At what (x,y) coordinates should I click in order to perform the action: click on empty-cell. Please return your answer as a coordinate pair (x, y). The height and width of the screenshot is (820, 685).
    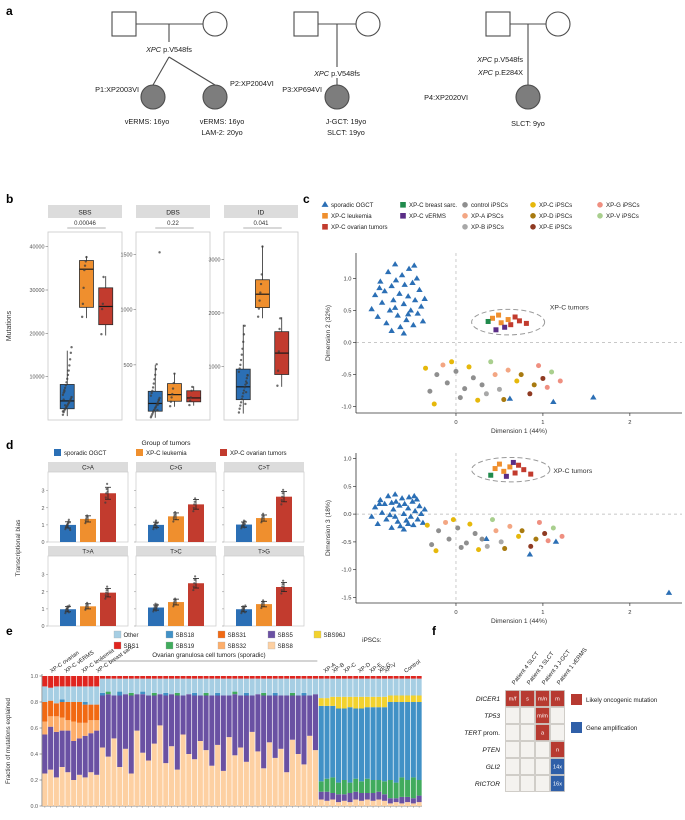
    Looking at the image, I should click on (527, 715).